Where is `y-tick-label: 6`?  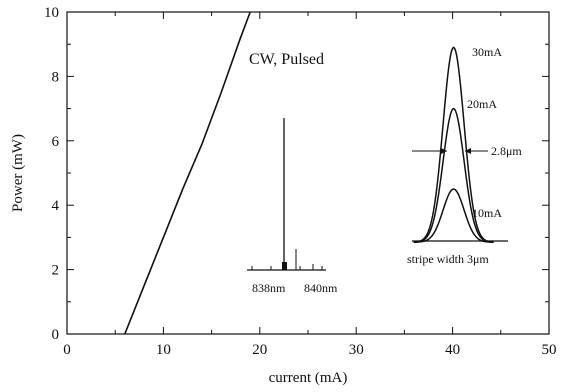
y-tick-label: 6 is located at coordinates (56, 142).